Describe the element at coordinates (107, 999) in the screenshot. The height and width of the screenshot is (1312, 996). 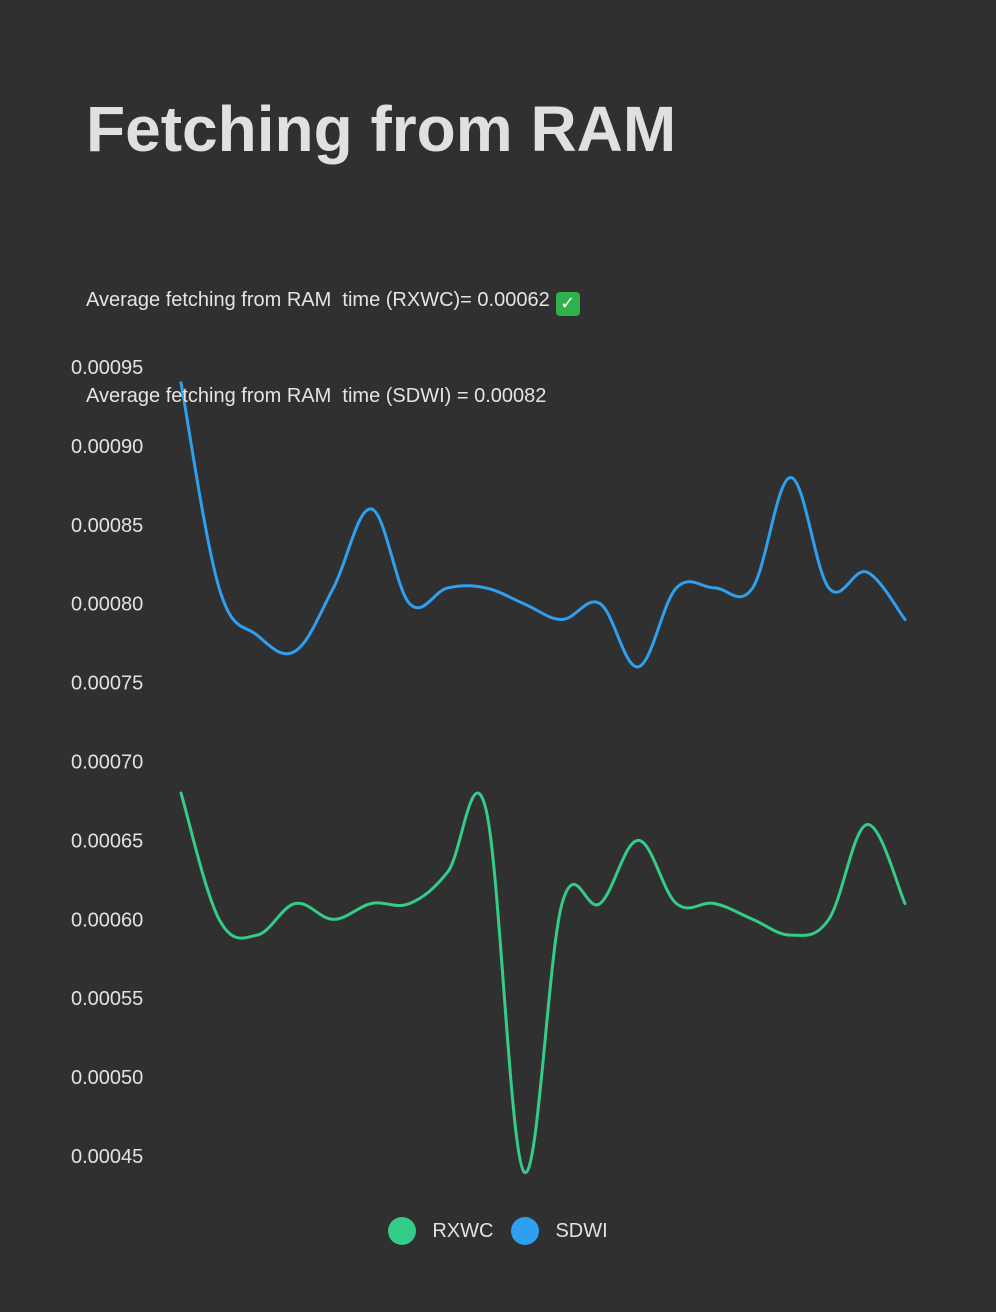
I see `y-tick-label: 0.00055` at that location.